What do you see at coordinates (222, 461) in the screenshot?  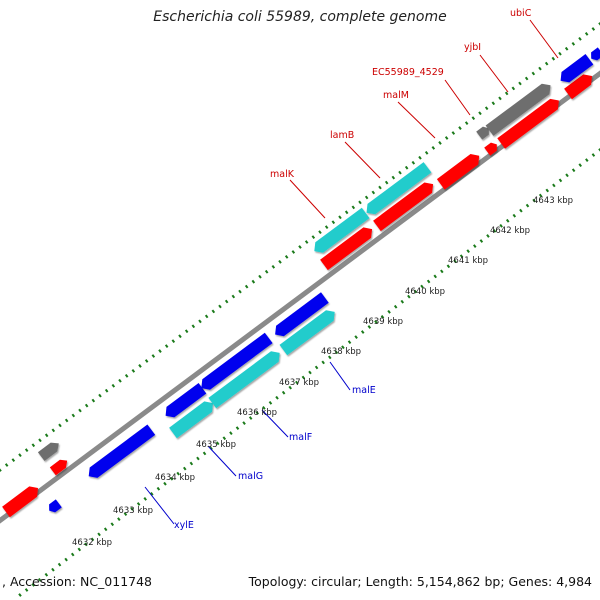 I see `leader-malG` at bounding box center [222, 461].